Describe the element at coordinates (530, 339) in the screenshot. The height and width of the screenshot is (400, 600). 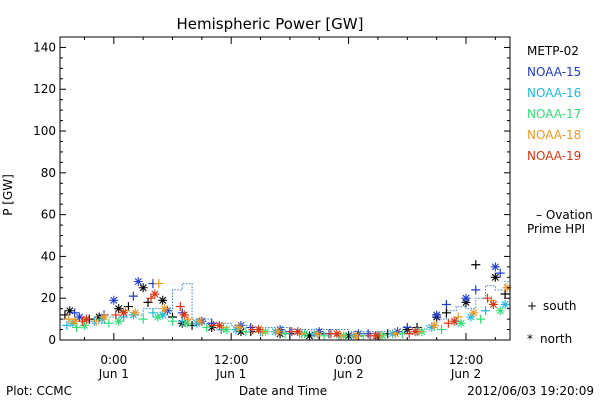
I see `north-symbol: *` at that location.